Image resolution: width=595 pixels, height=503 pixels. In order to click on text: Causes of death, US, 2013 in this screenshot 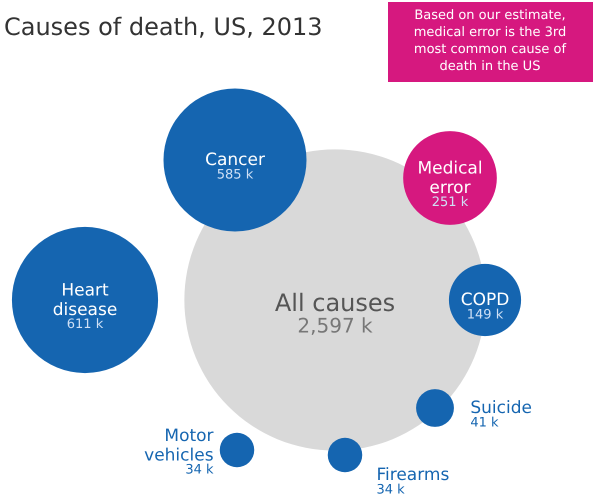, I will do `click(163, 27)`.